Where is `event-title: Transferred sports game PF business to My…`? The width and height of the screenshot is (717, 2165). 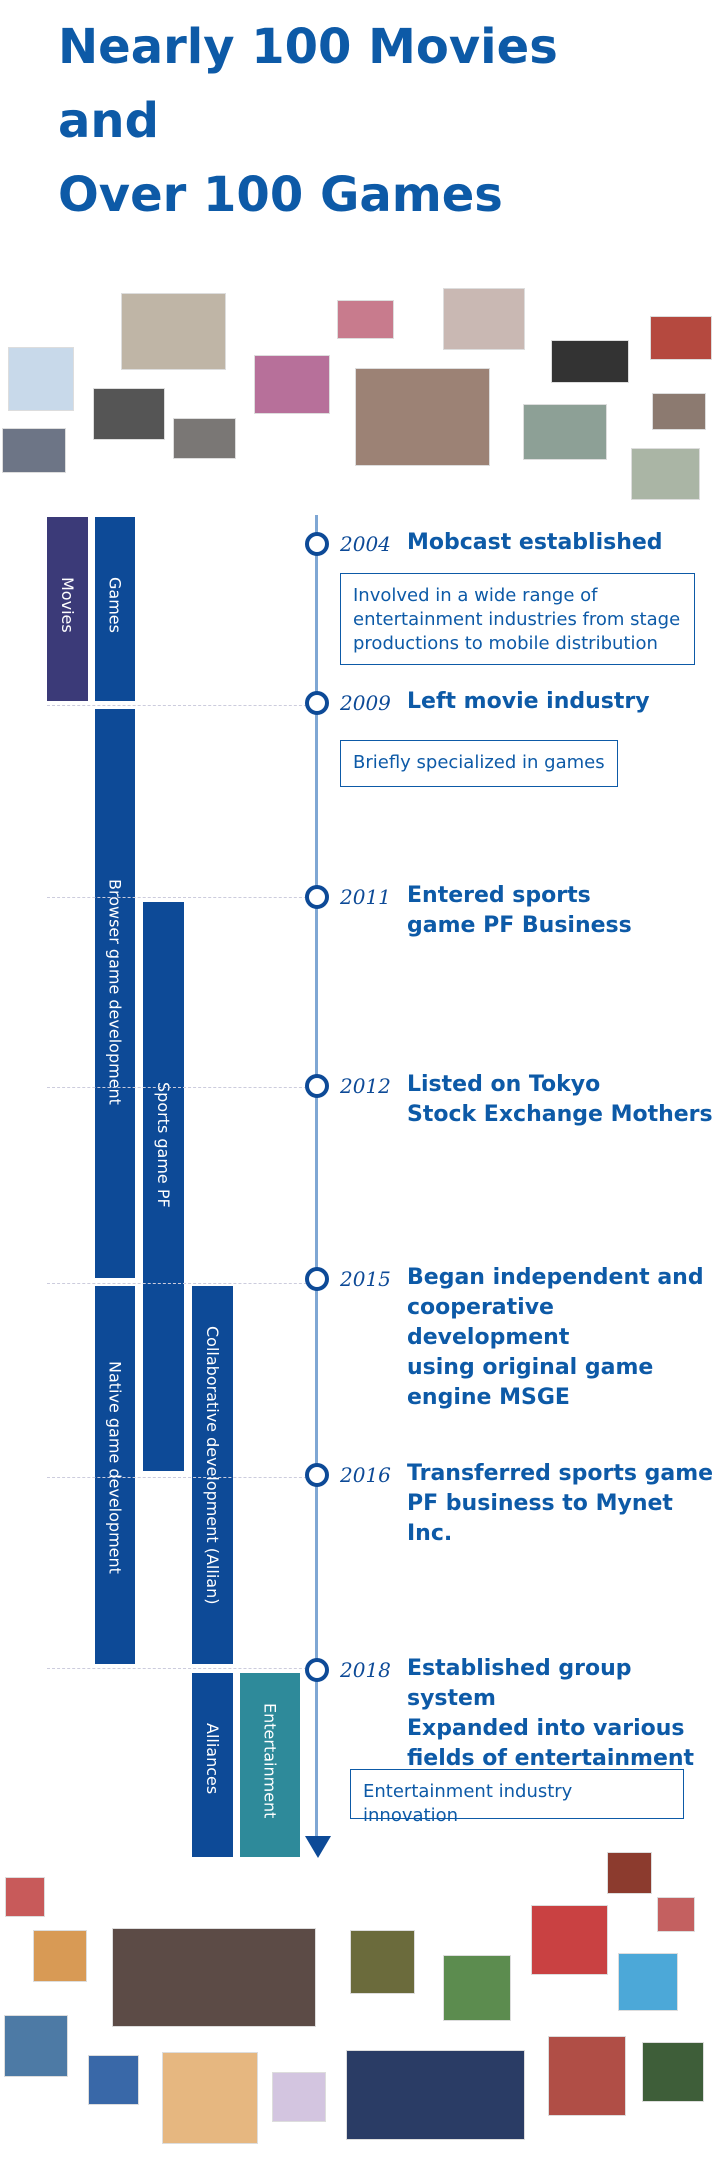
event-title: Transferred sports game PF business to My… is located at coordinates (562, 1504).